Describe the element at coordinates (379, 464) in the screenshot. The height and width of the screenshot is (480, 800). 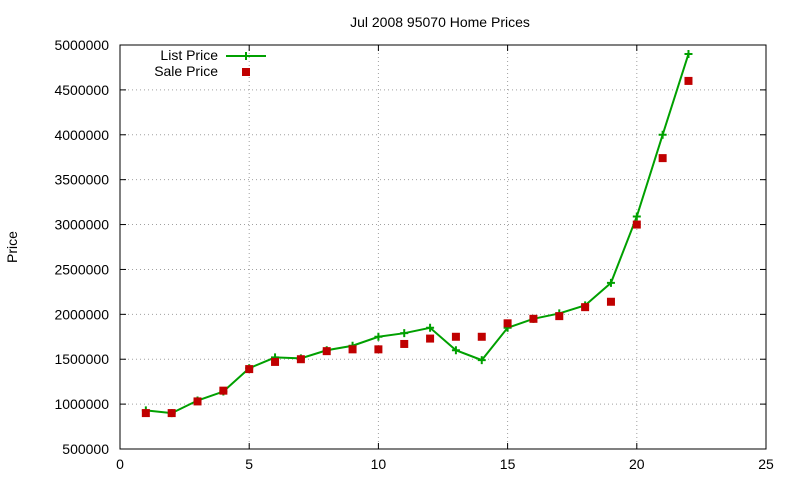
I see `x-tick-label: 10` at that location.